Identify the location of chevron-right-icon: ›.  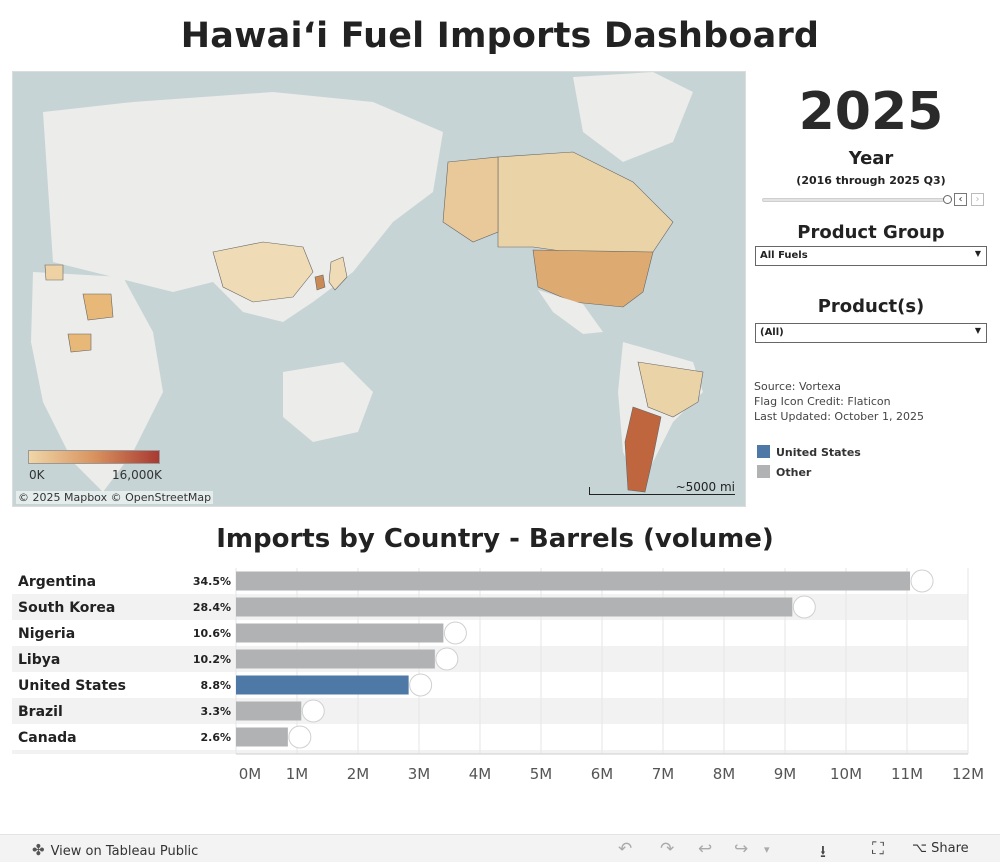
(977, 199).